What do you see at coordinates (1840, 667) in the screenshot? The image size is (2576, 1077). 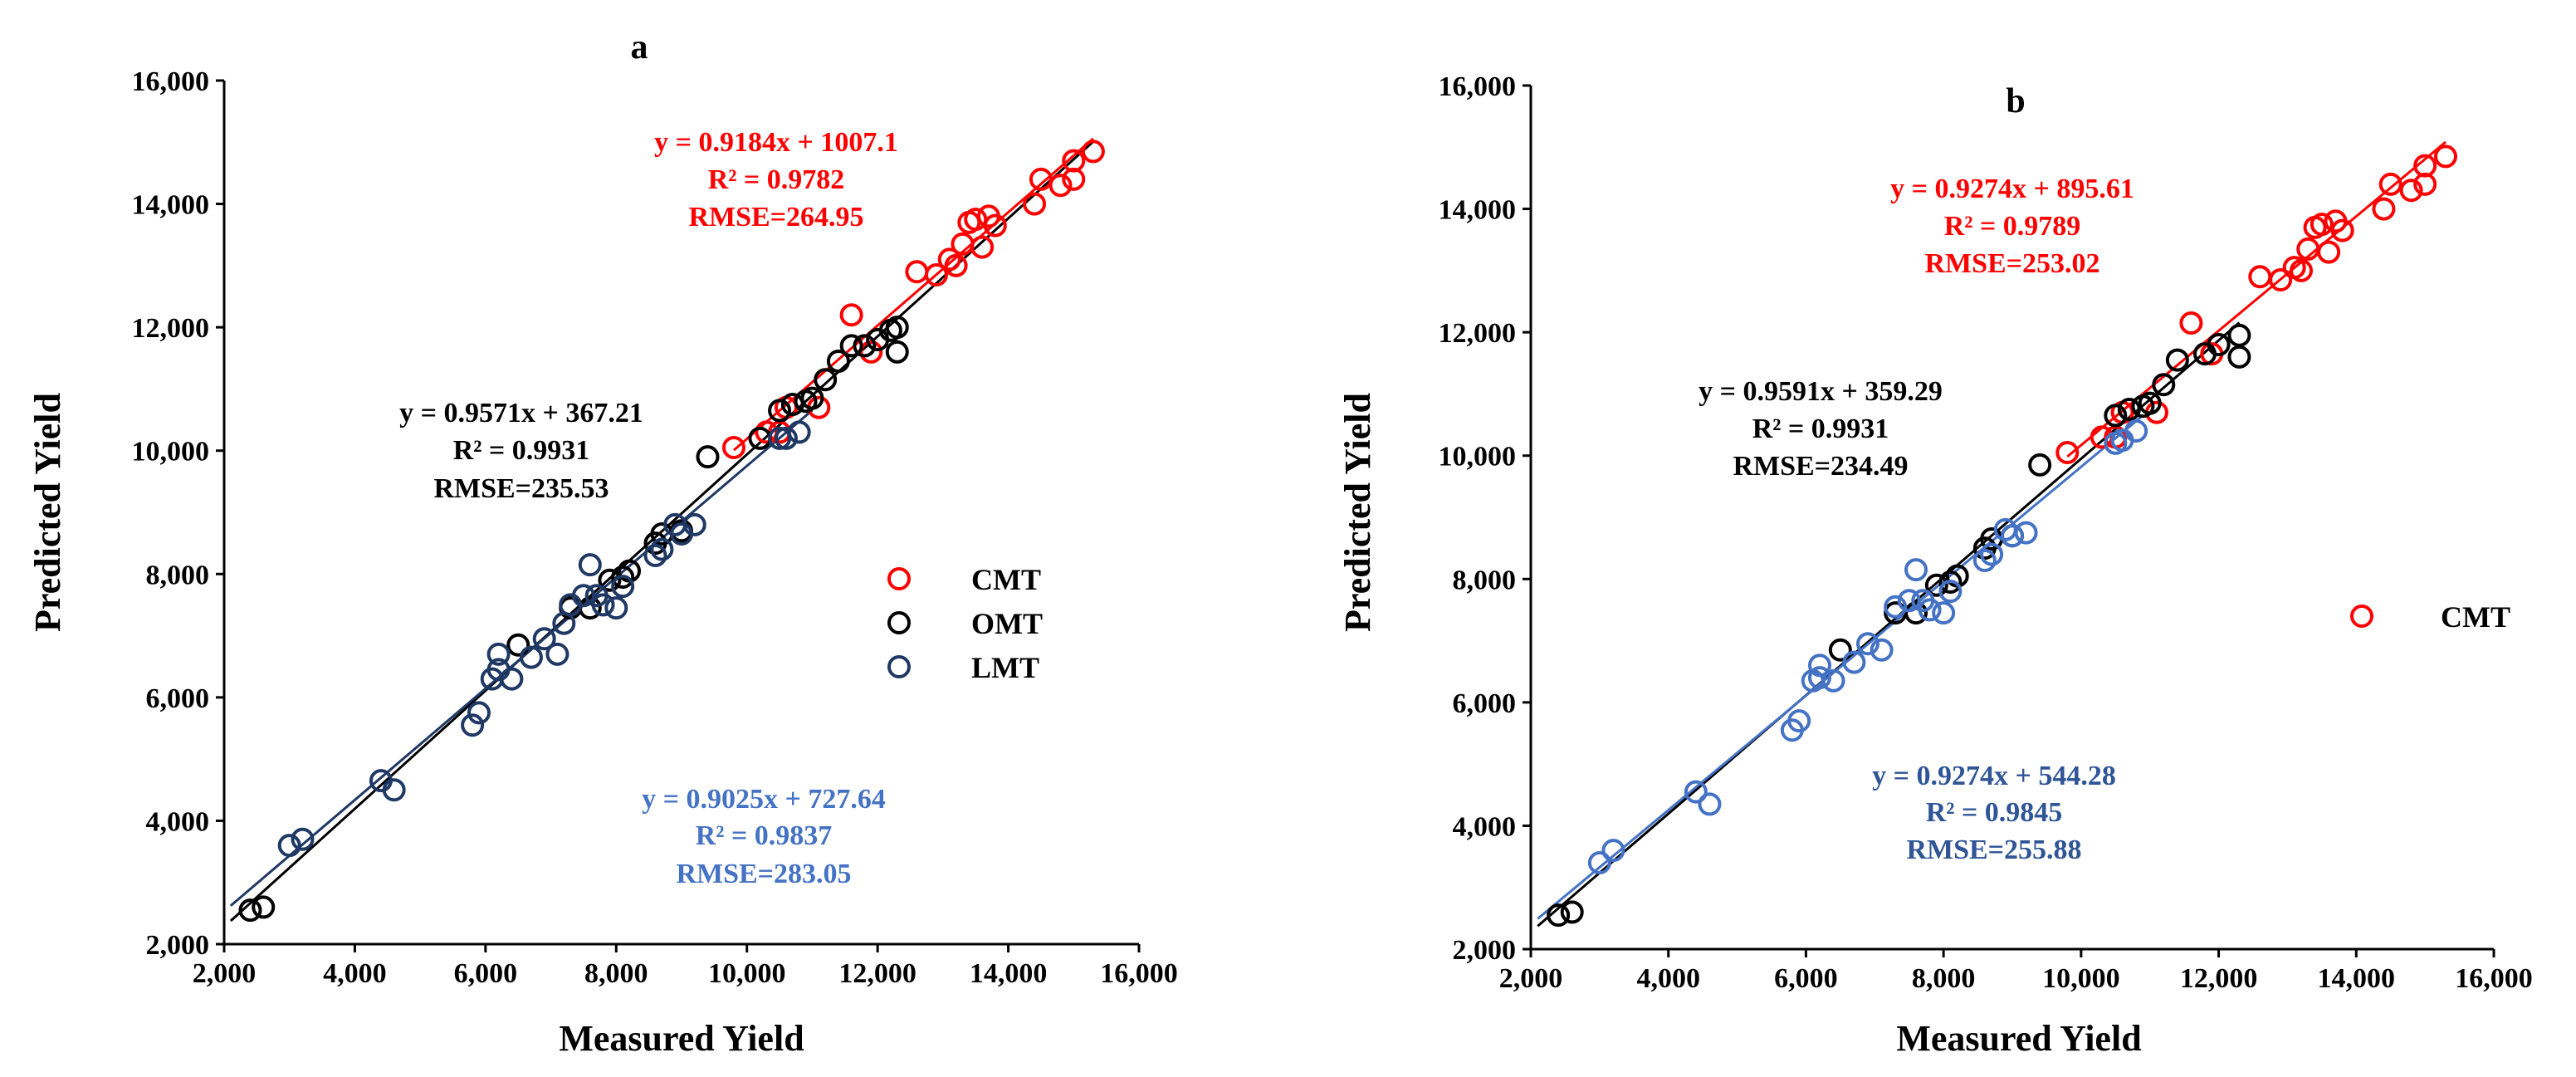 I see `lmt-fit-line` at bounding box center [1840, 667].